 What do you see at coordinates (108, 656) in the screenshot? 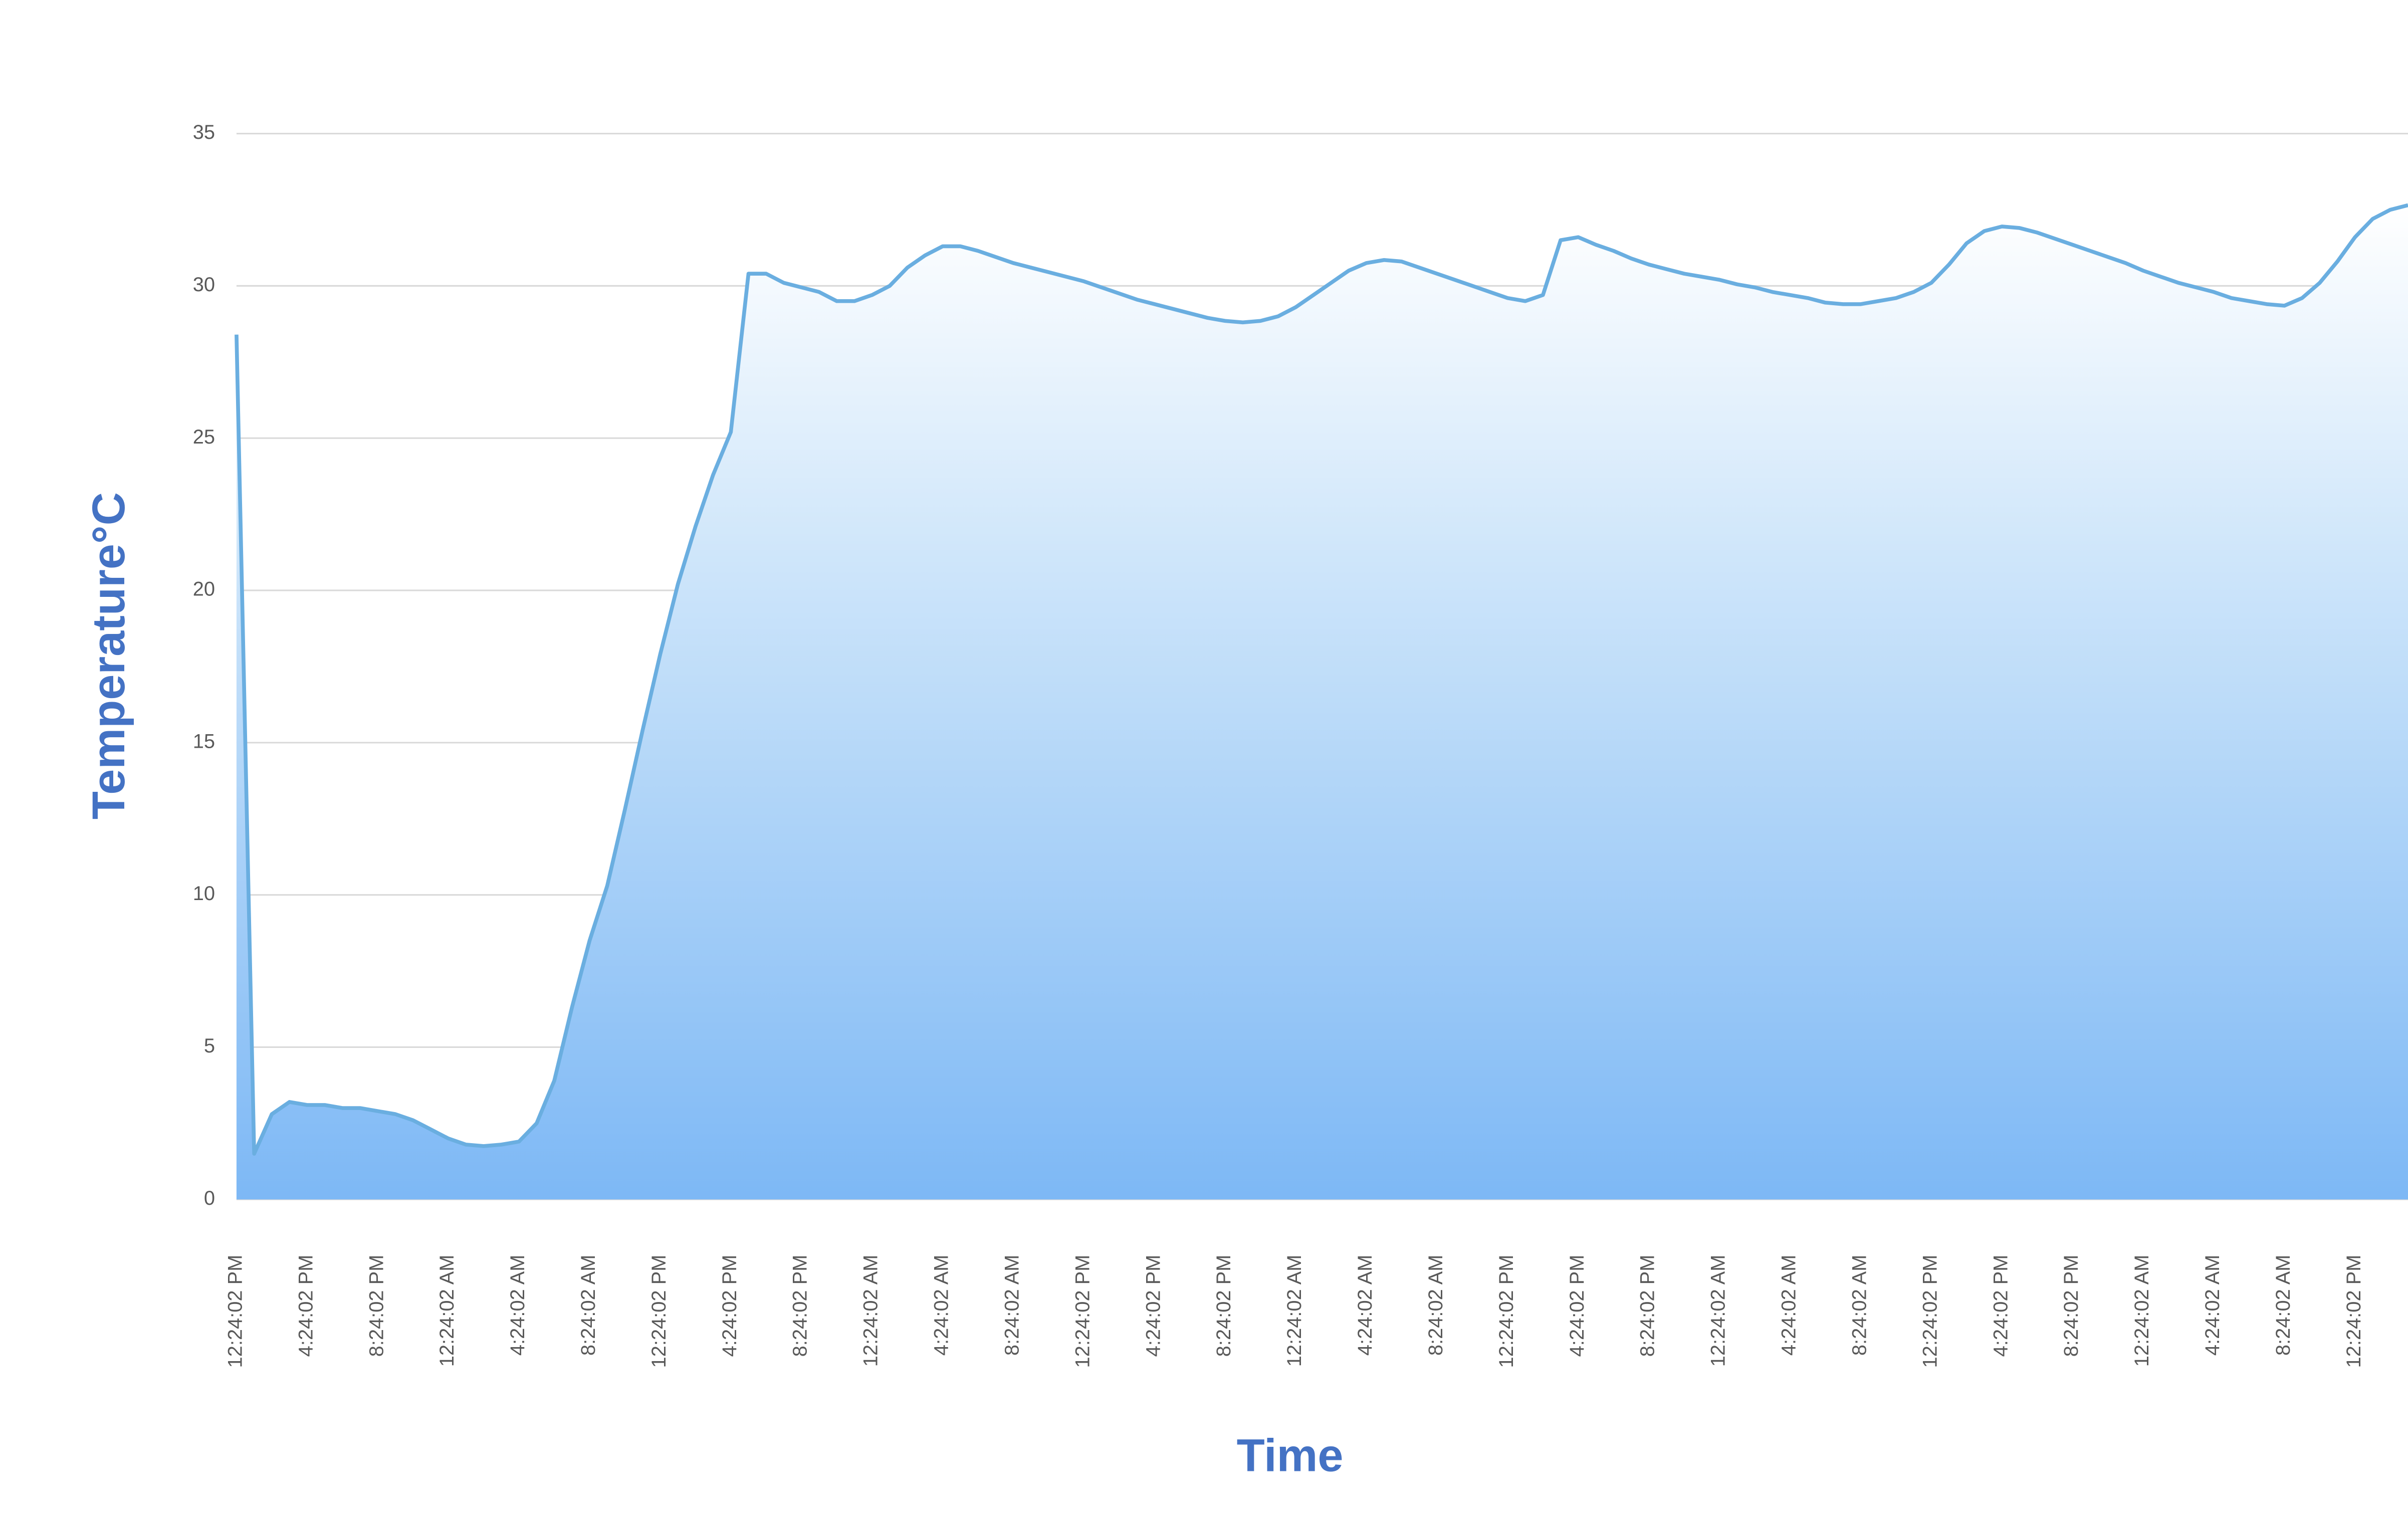
I see `y-axis-title: Temperature°C` at bounding box center [108, 656].